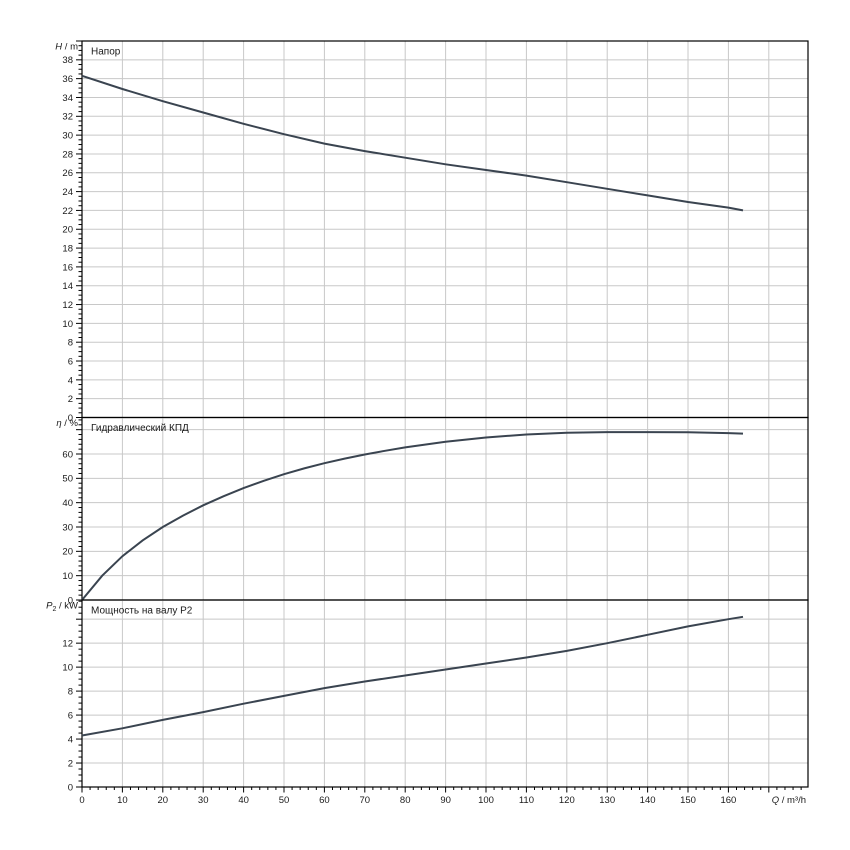 This screenshot has width=850, height=850. Describe the element at coordinates (324, 800) in the screenshot. I see `x-tick-label: 60` at that location.